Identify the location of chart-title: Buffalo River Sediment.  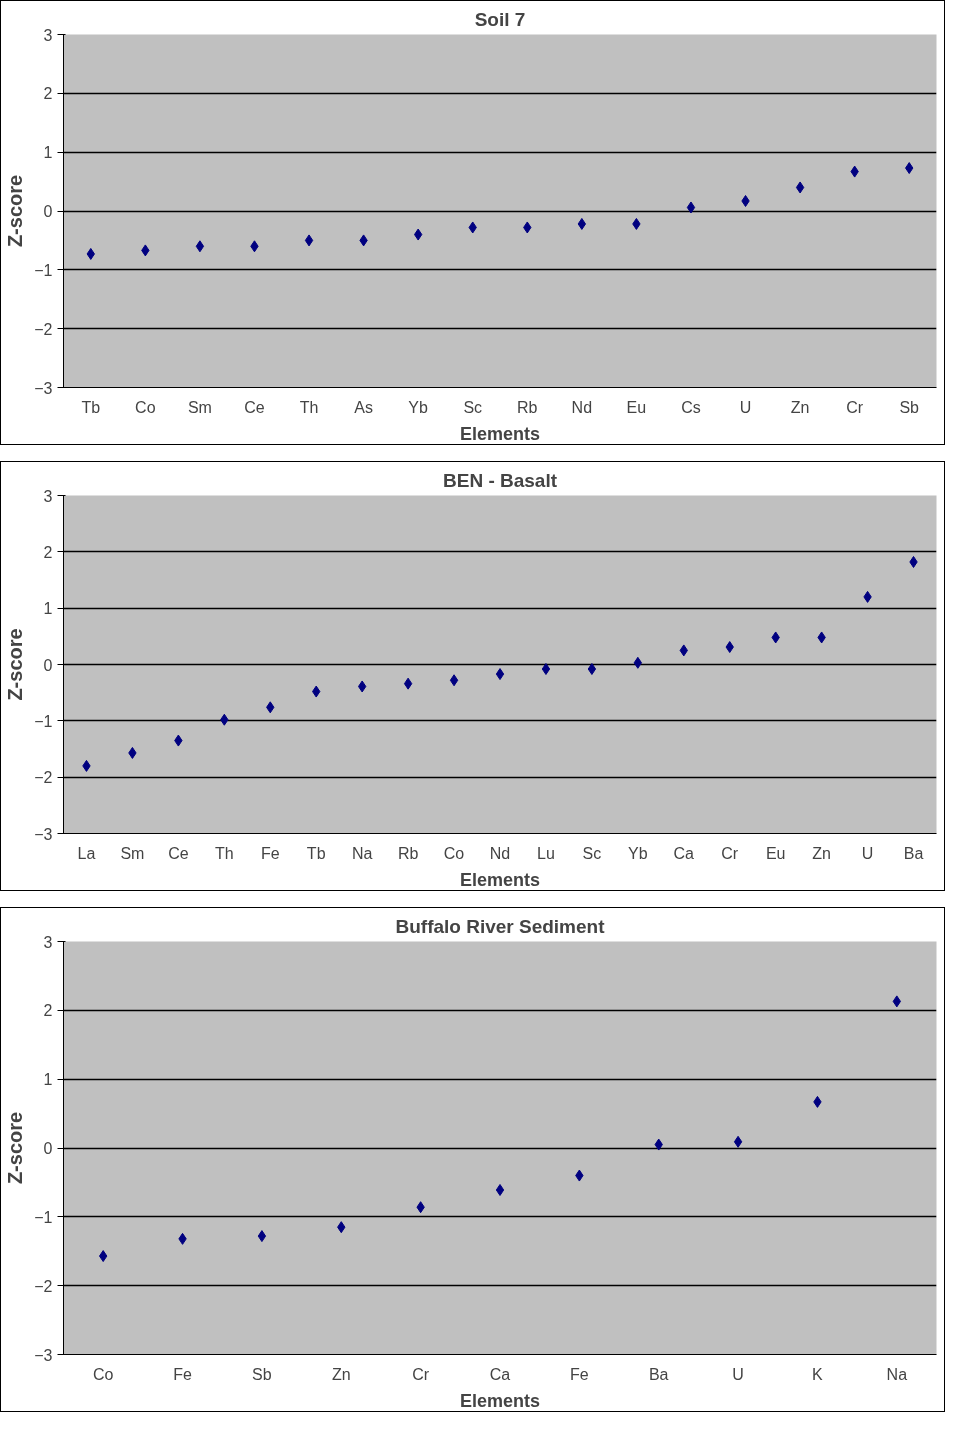
(500, 926).